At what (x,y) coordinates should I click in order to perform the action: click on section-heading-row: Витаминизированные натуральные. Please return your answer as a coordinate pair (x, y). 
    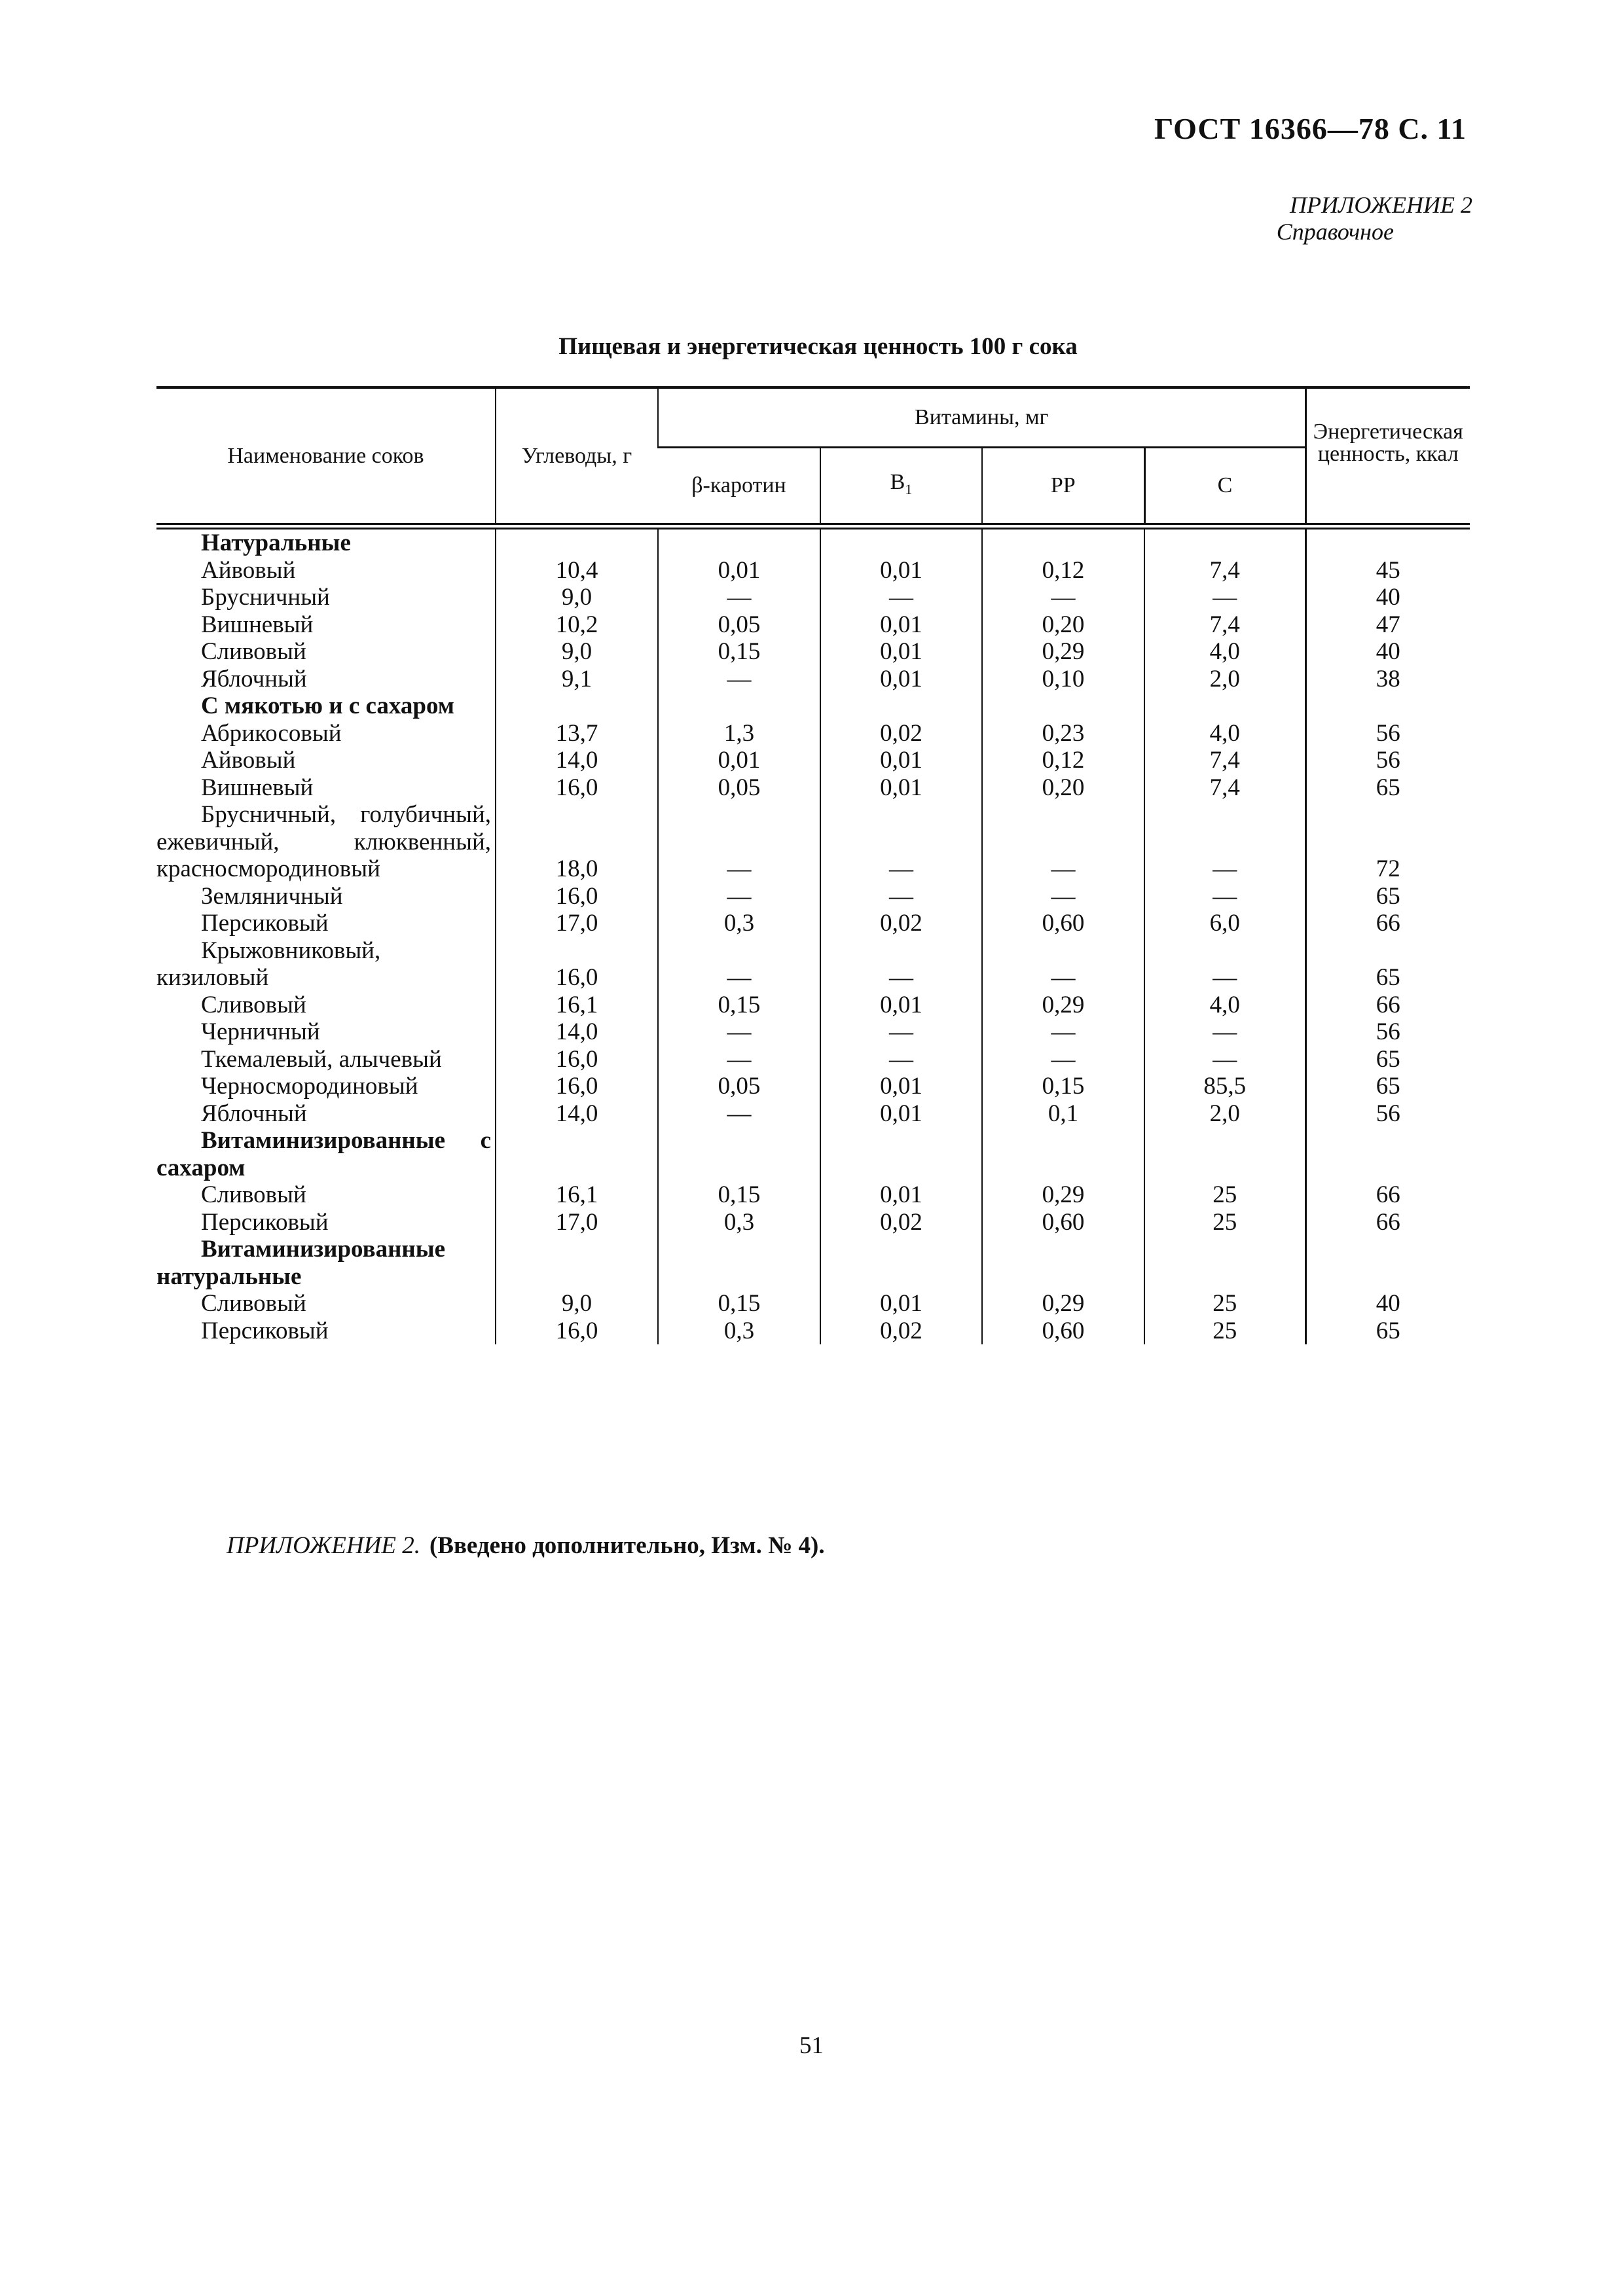
    Looking at the image, I should click on (813, 1263).